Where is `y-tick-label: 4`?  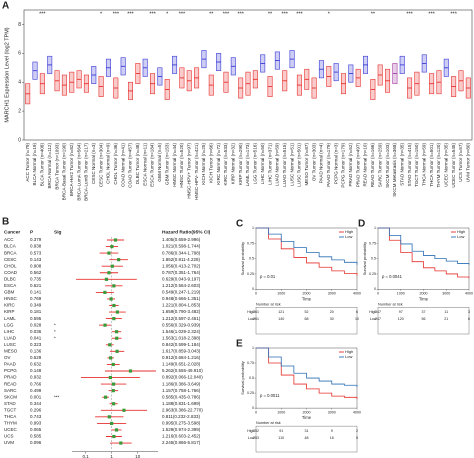 y-tick-label: 4 is located at coordinates (19, 83).